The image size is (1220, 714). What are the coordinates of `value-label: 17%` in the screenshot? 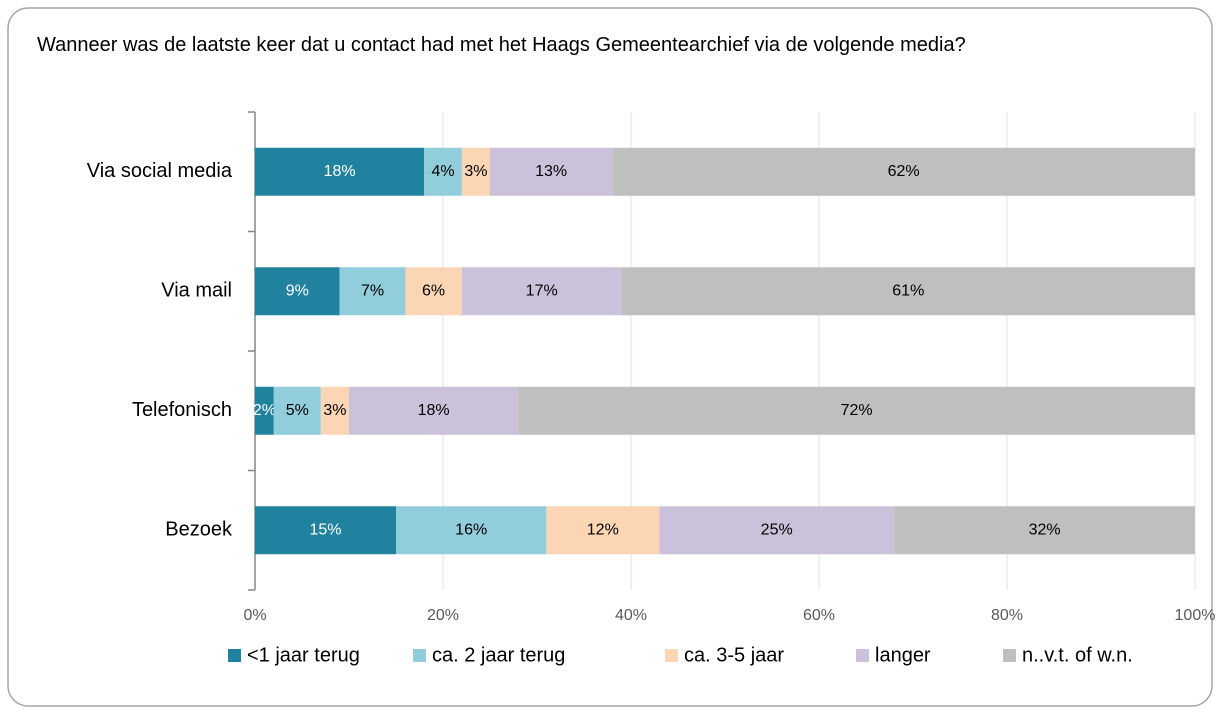 It's located at (542, 290).